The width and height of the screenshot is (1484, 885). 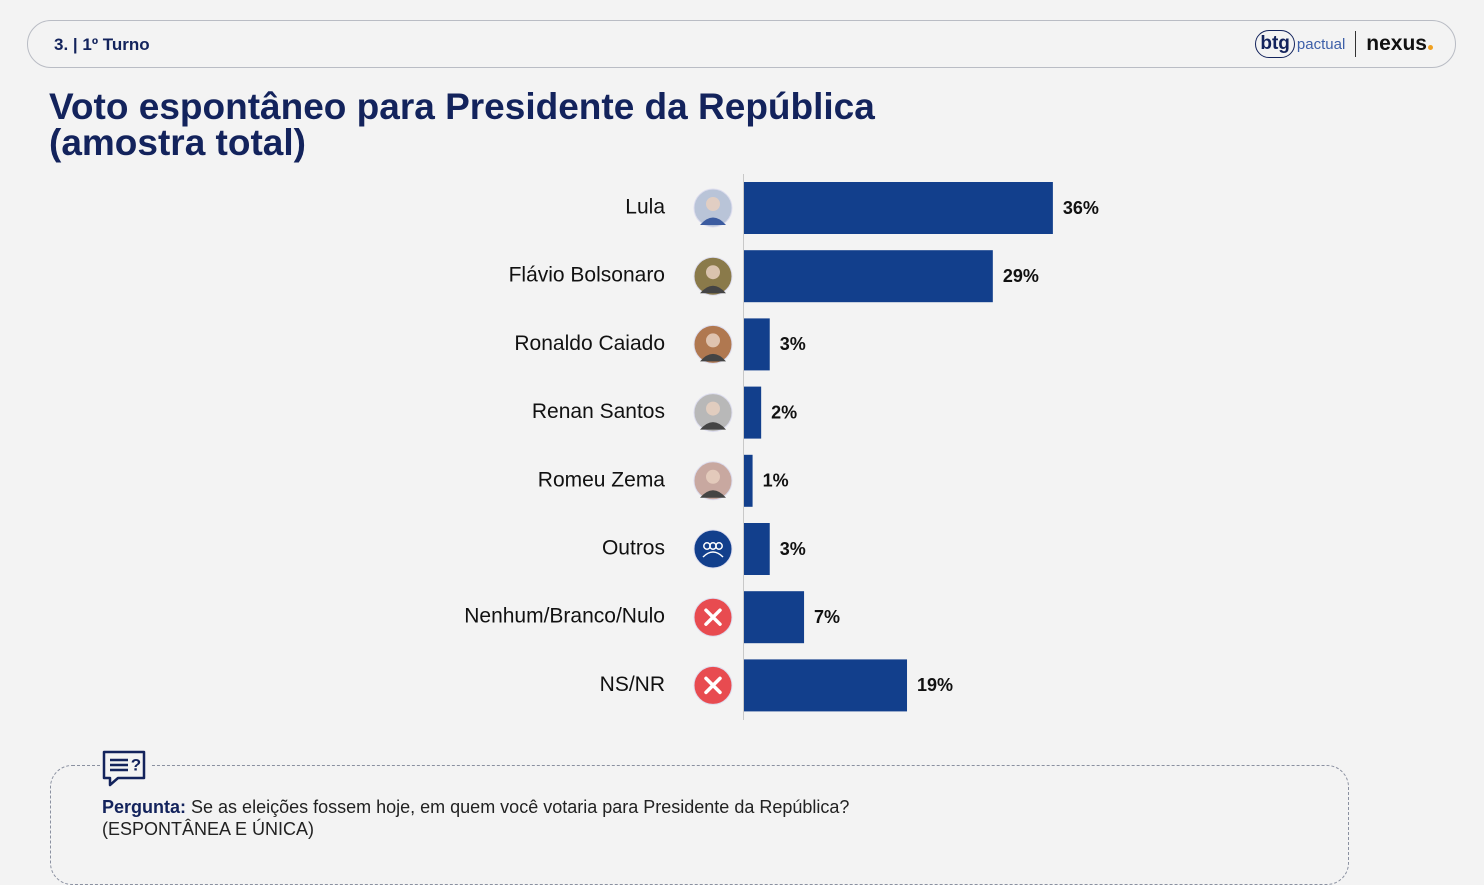 I want to click on logo-btg: btg, so click(x=1275, y=44).